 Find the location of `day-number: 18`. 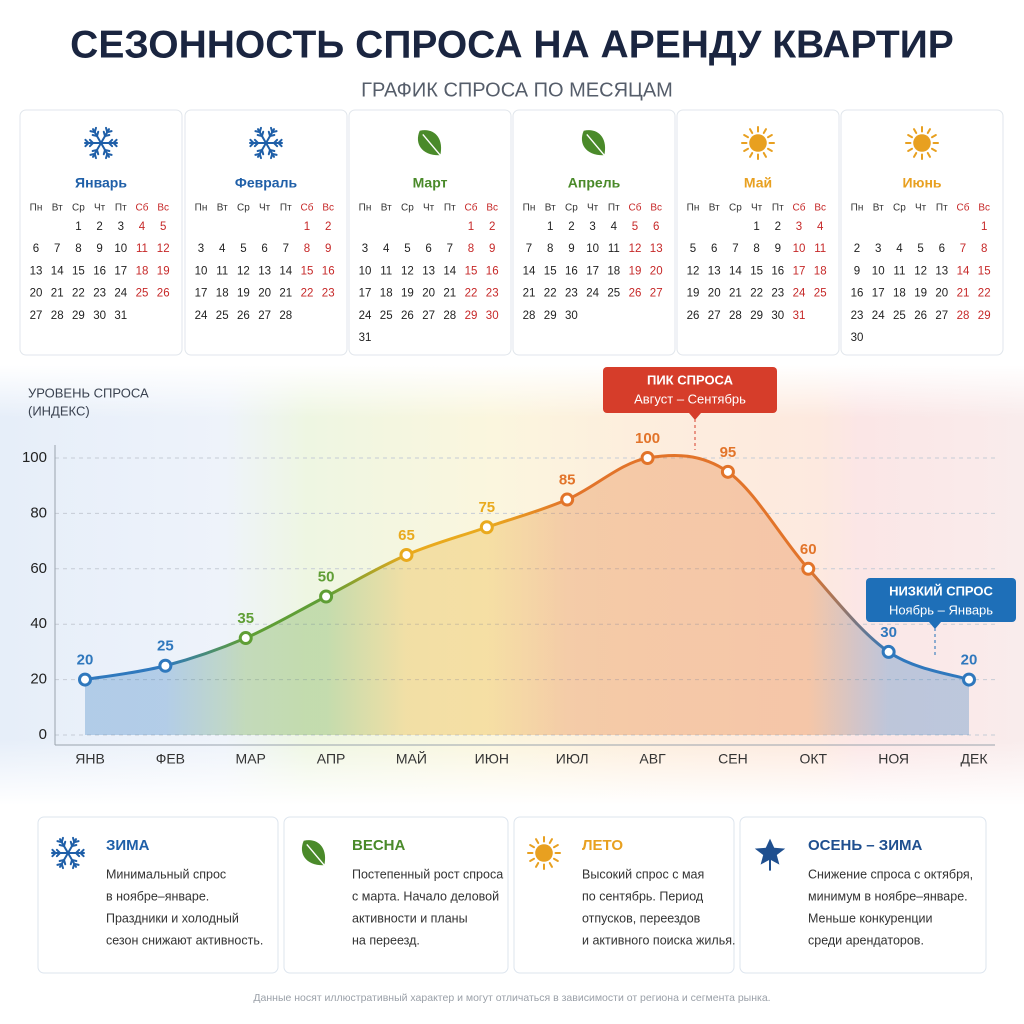

day-number: 18 is located at coordinates (142, 271).